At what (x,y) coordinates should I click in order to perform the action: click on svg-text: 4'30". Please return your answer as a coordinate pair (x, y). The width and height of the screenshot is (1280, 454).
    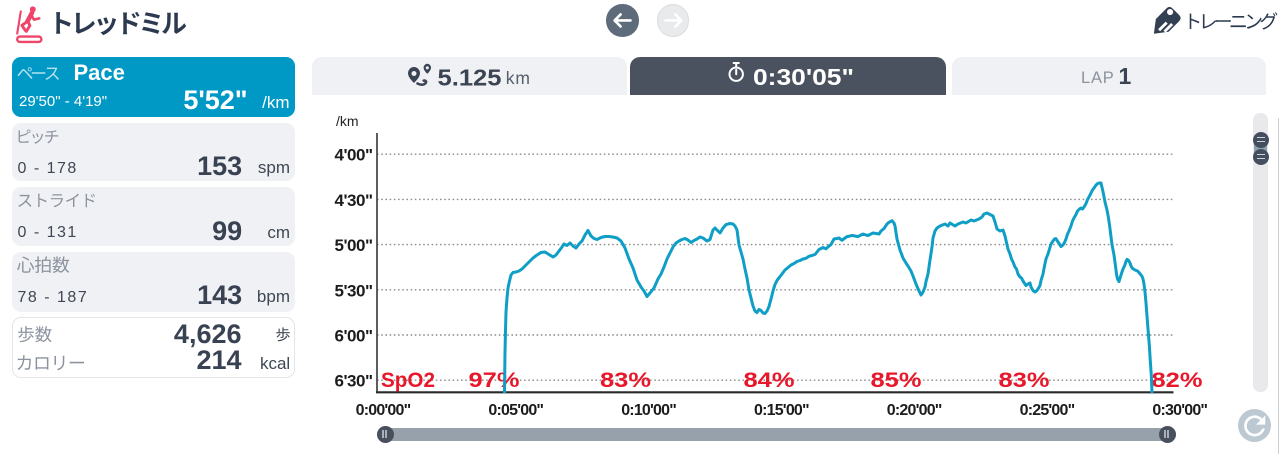
    Looking at the image, I should click on (354, 200).